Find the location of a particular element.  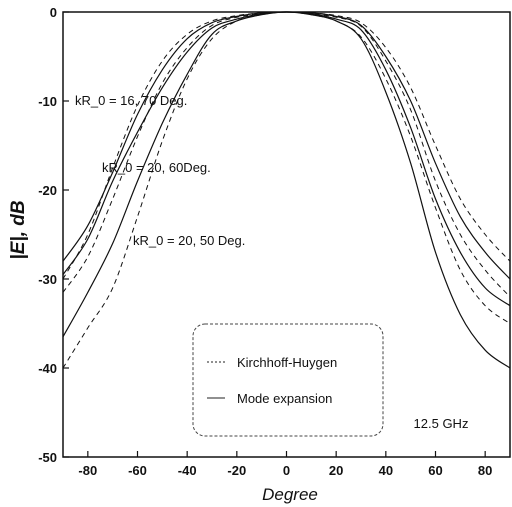

y-tick-label: -40 is located at coordinates (47, 368).